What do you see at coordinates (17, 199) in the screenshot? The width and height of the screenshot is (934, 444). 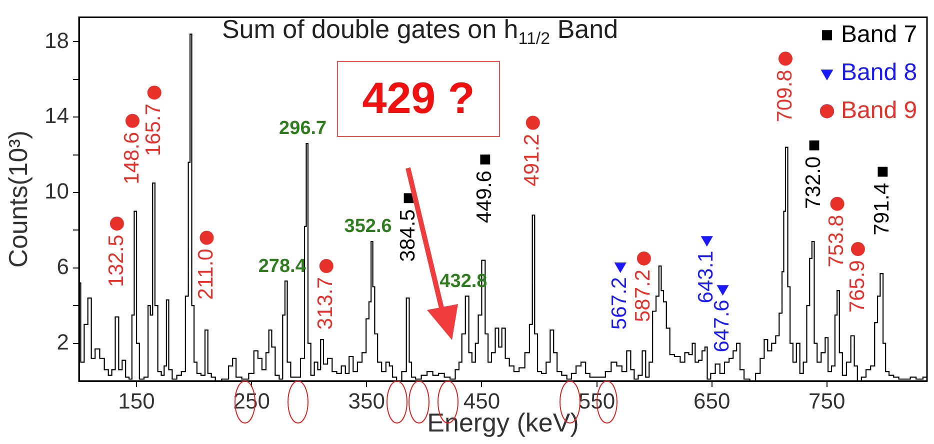 I see `y-axis-title: Counts(10³)` at bounding box center [17, 199].